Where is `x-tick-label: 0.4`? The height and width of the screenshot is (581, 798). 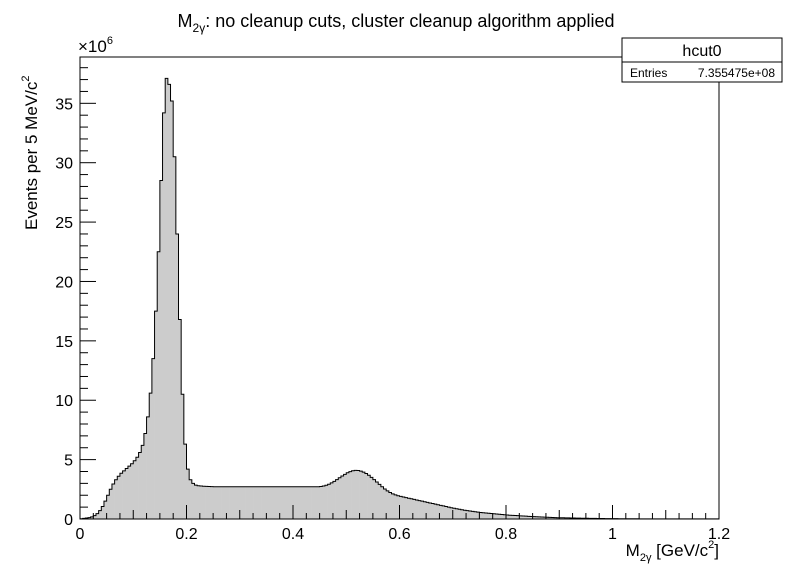
x-tick-label: 0.4 is located at coordinates (293, 534).